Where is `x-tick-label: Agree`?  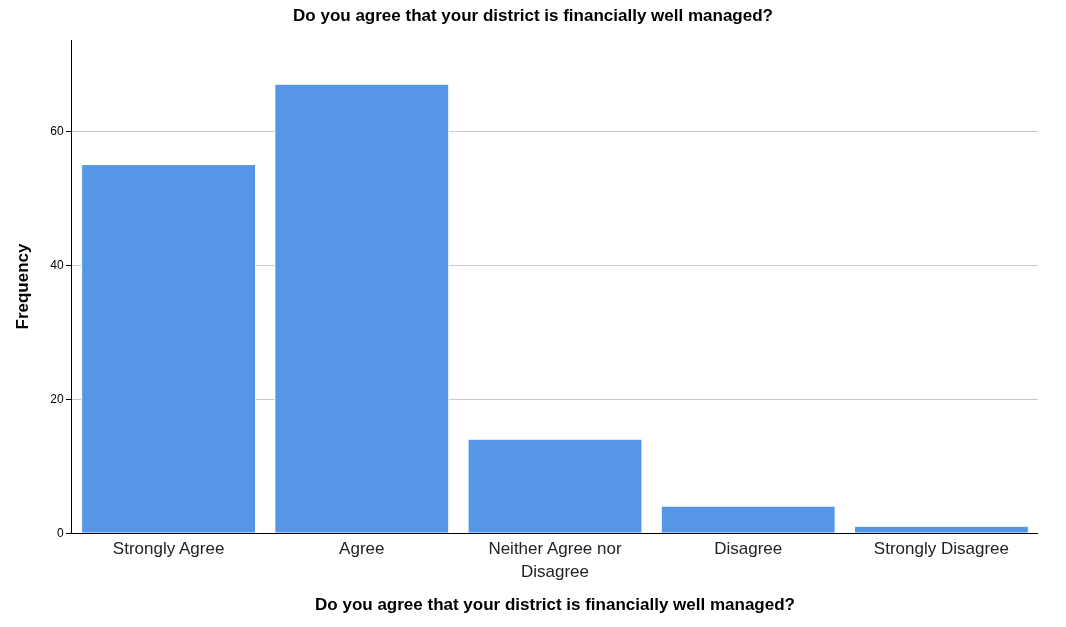
x-tick-label: Agree is located at coordinates (362, 549).